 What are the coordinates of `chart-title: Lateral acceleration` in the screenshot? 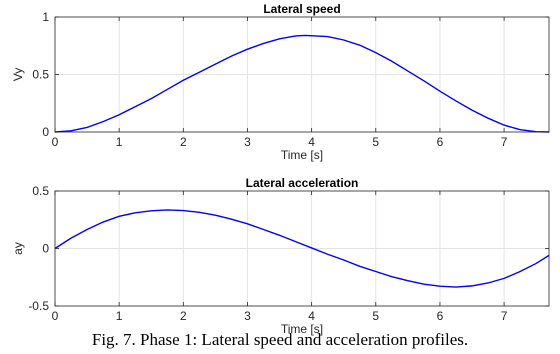 It's located at (302, 183).